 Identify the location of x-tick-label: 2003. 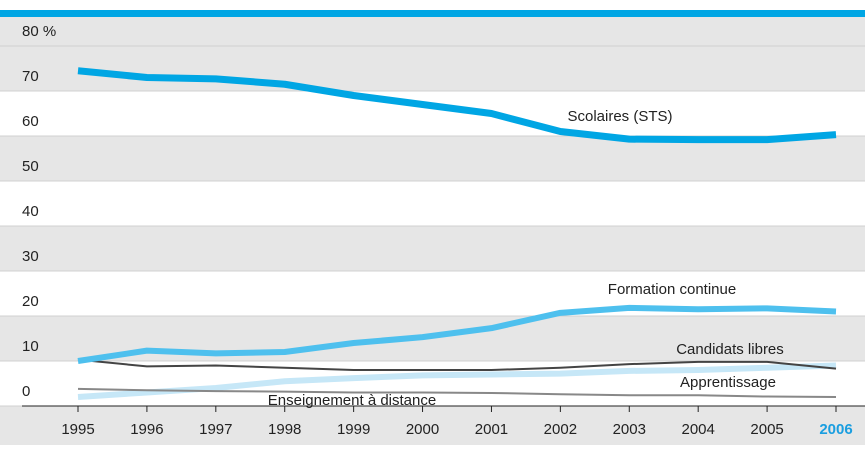
(629, 429).